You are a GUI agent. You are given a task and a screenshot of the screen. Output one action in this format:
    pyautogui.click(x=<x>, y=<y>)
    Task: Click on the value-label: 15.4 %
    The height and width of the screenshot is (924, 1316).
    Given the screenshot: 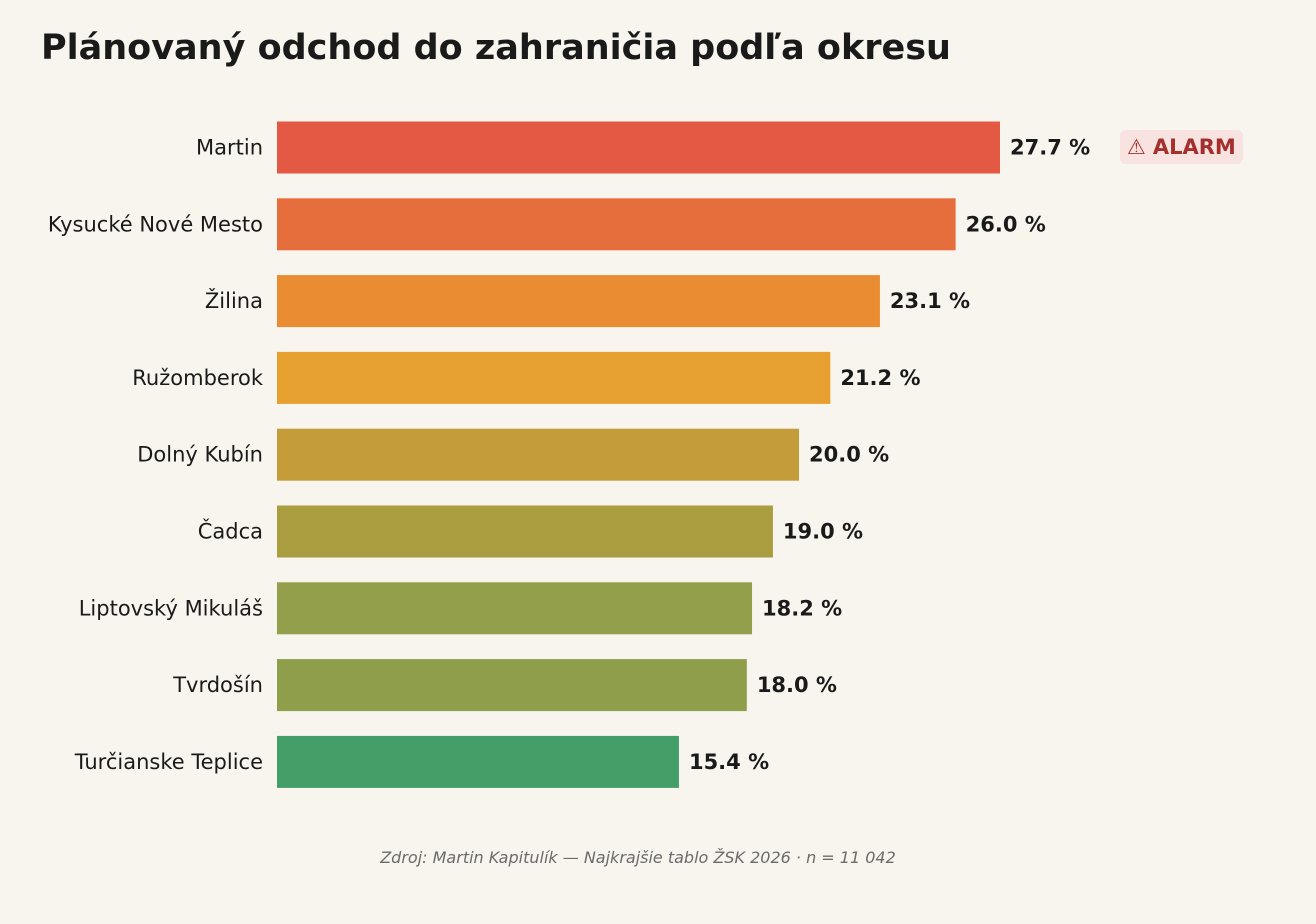 What is the action you would take?
    pyautogui.click(x=729, y=762)
    